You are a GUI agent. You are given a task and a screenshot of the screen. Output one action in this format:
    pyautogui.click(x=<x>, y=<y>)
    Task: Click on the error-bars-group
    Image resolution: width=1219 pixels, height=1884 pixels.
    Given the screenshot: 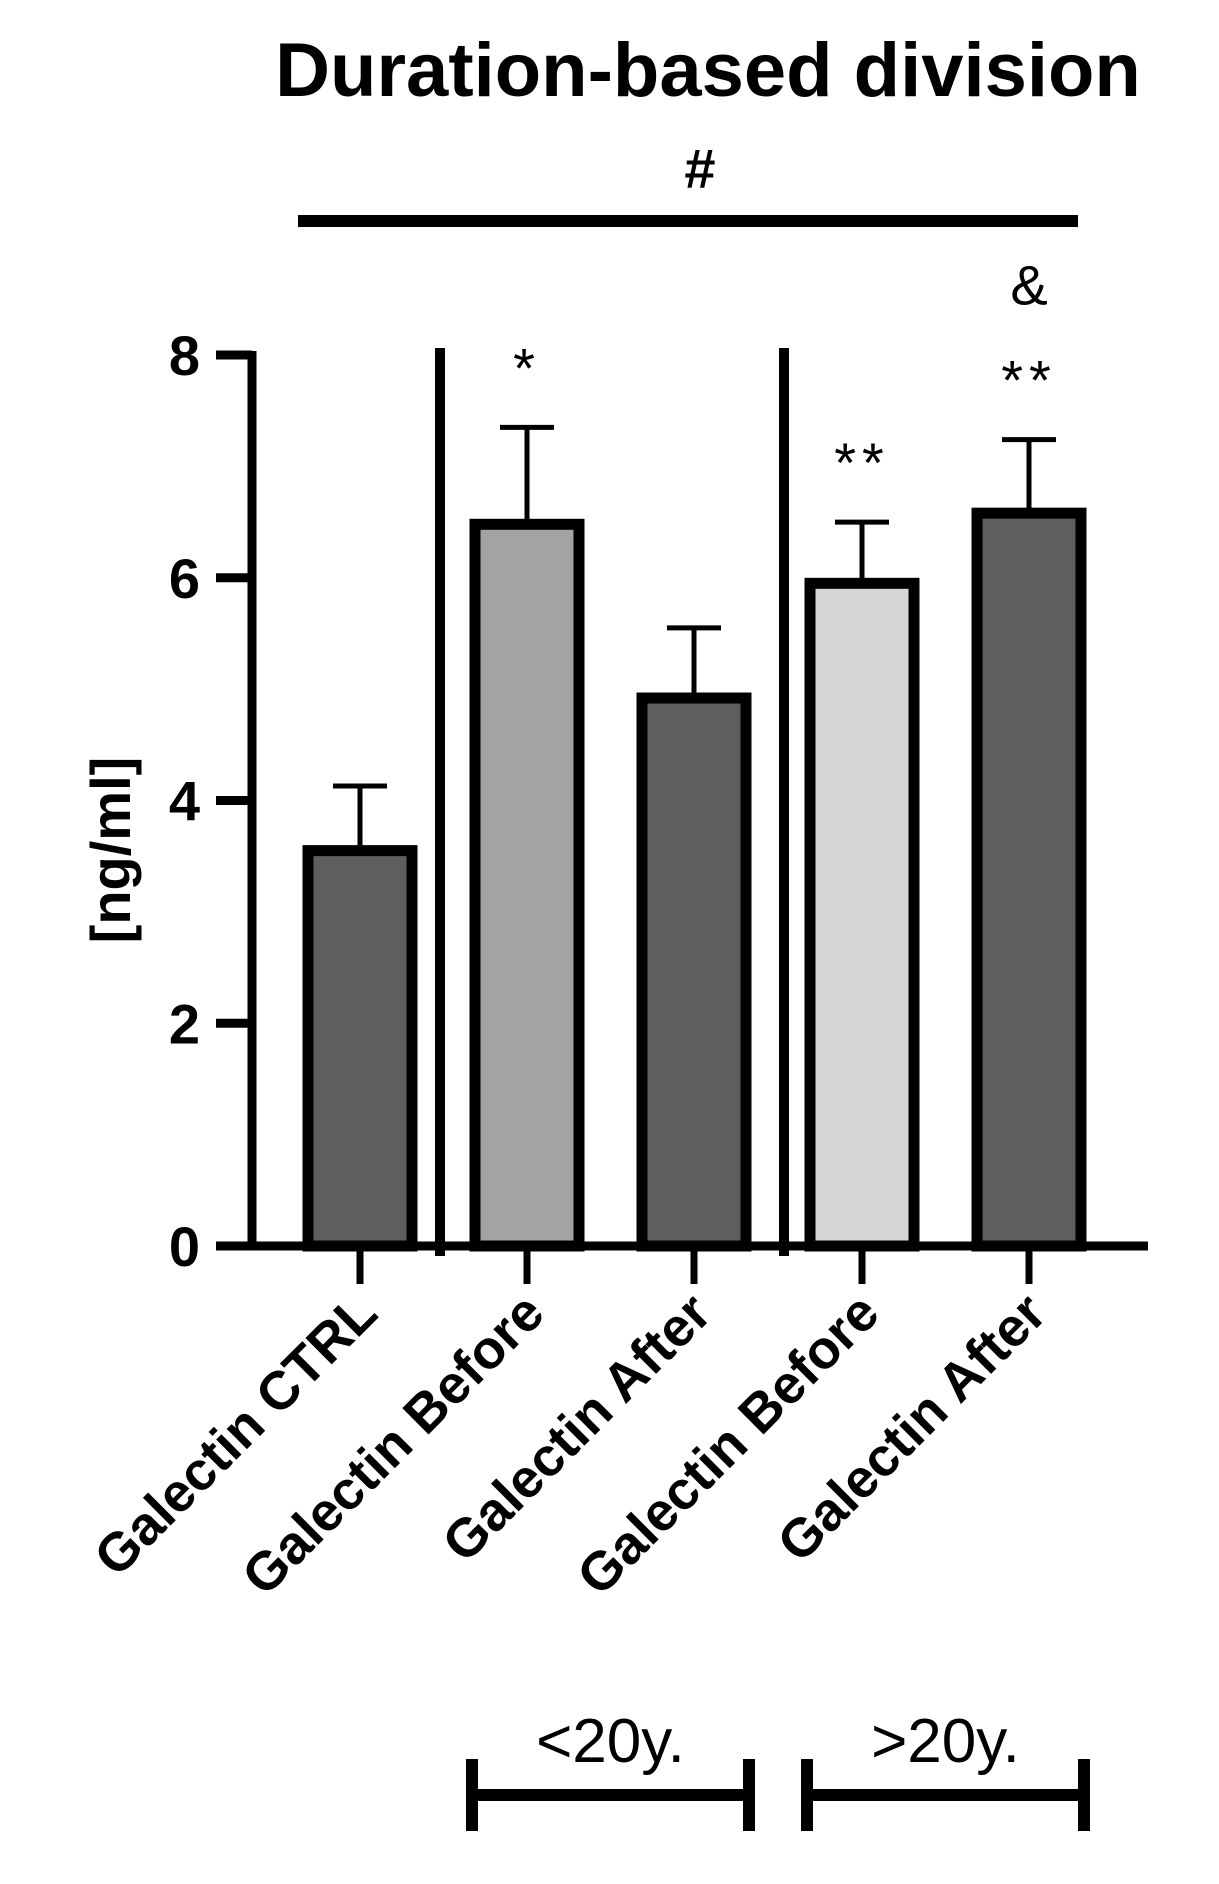 What is the action you would take?
    pyautogui.click(x=694, y=637)
    